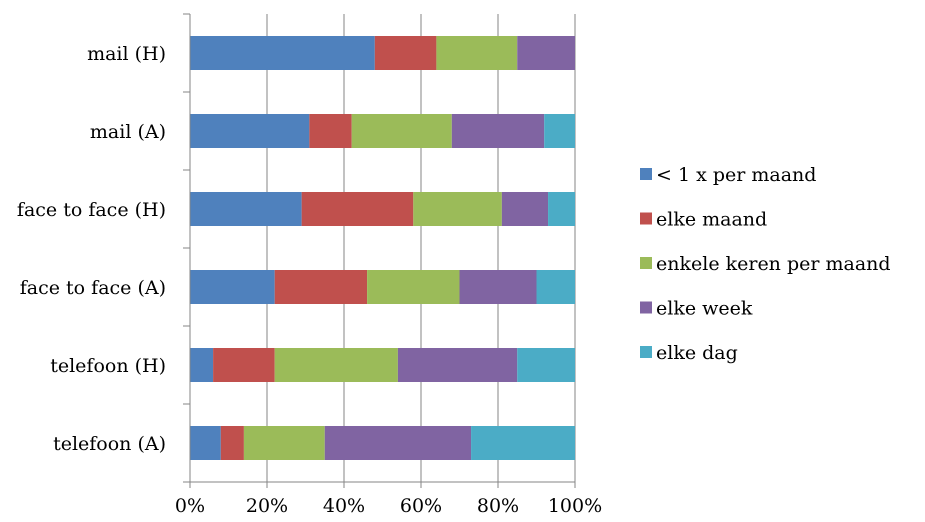  What do you see at coordinates (91, 210) in the screenshot?
I see `category-label: face to face (H)` at bounding box center [91, 210].